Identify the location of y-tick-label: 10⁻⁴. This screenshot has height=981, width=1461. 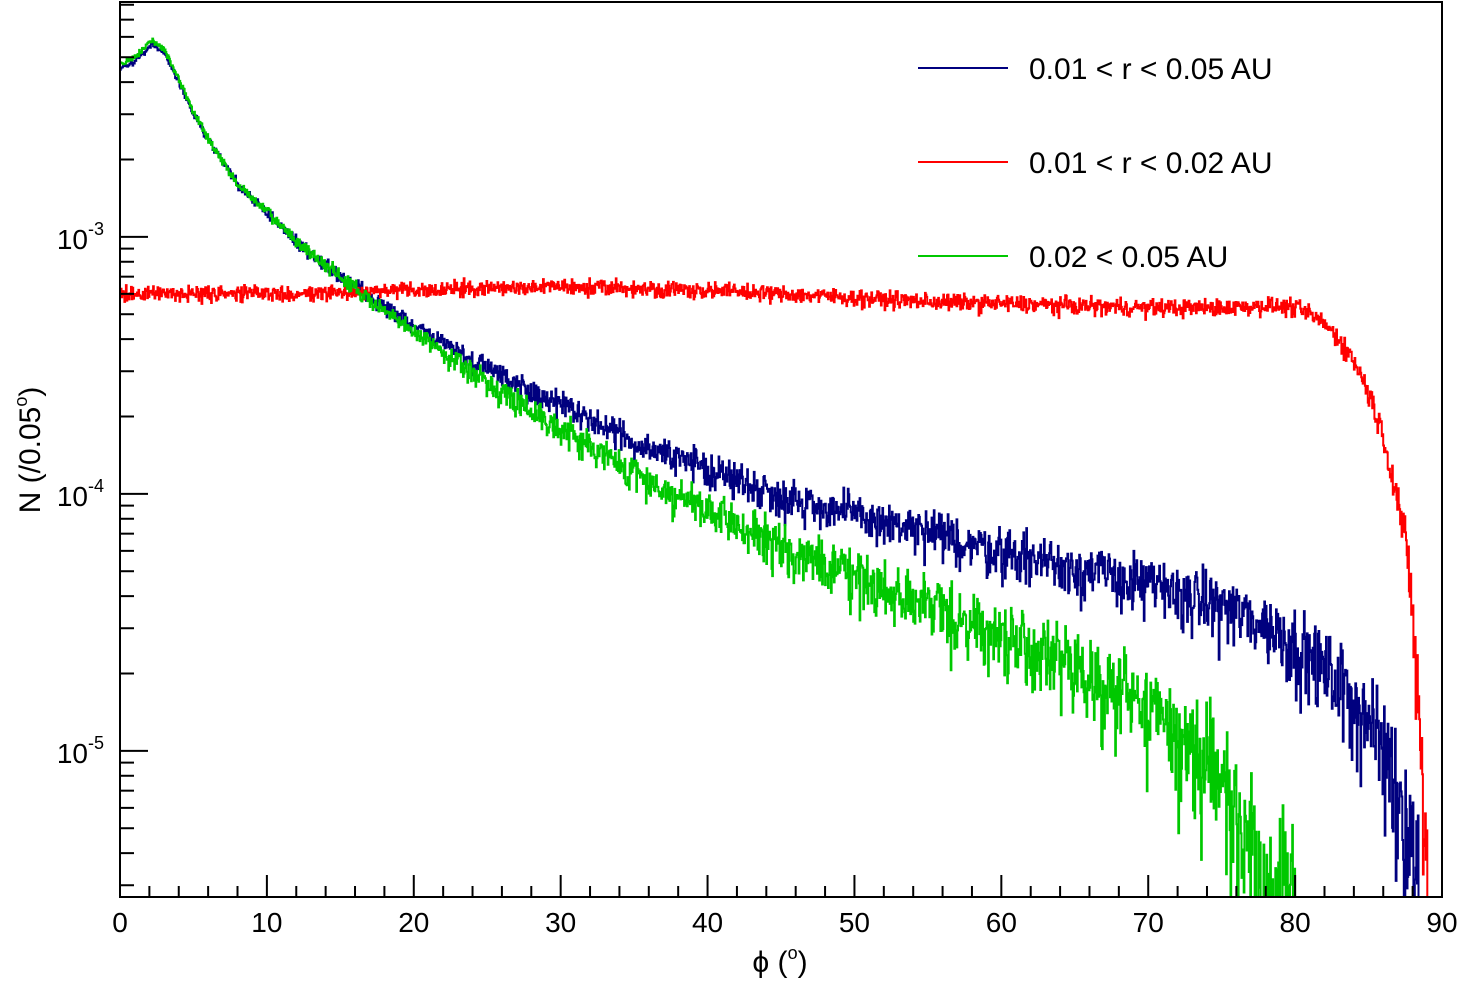
(80, 494).